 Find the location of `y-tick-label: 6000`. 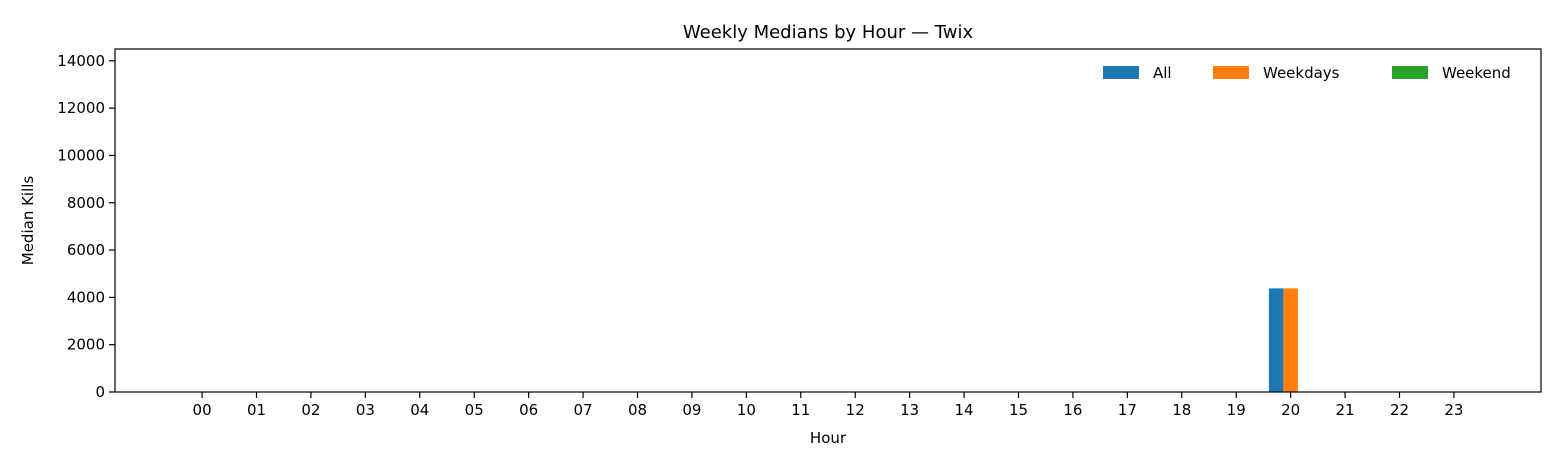

y-tick-label: 6000 is located at coordinates (86, 250).